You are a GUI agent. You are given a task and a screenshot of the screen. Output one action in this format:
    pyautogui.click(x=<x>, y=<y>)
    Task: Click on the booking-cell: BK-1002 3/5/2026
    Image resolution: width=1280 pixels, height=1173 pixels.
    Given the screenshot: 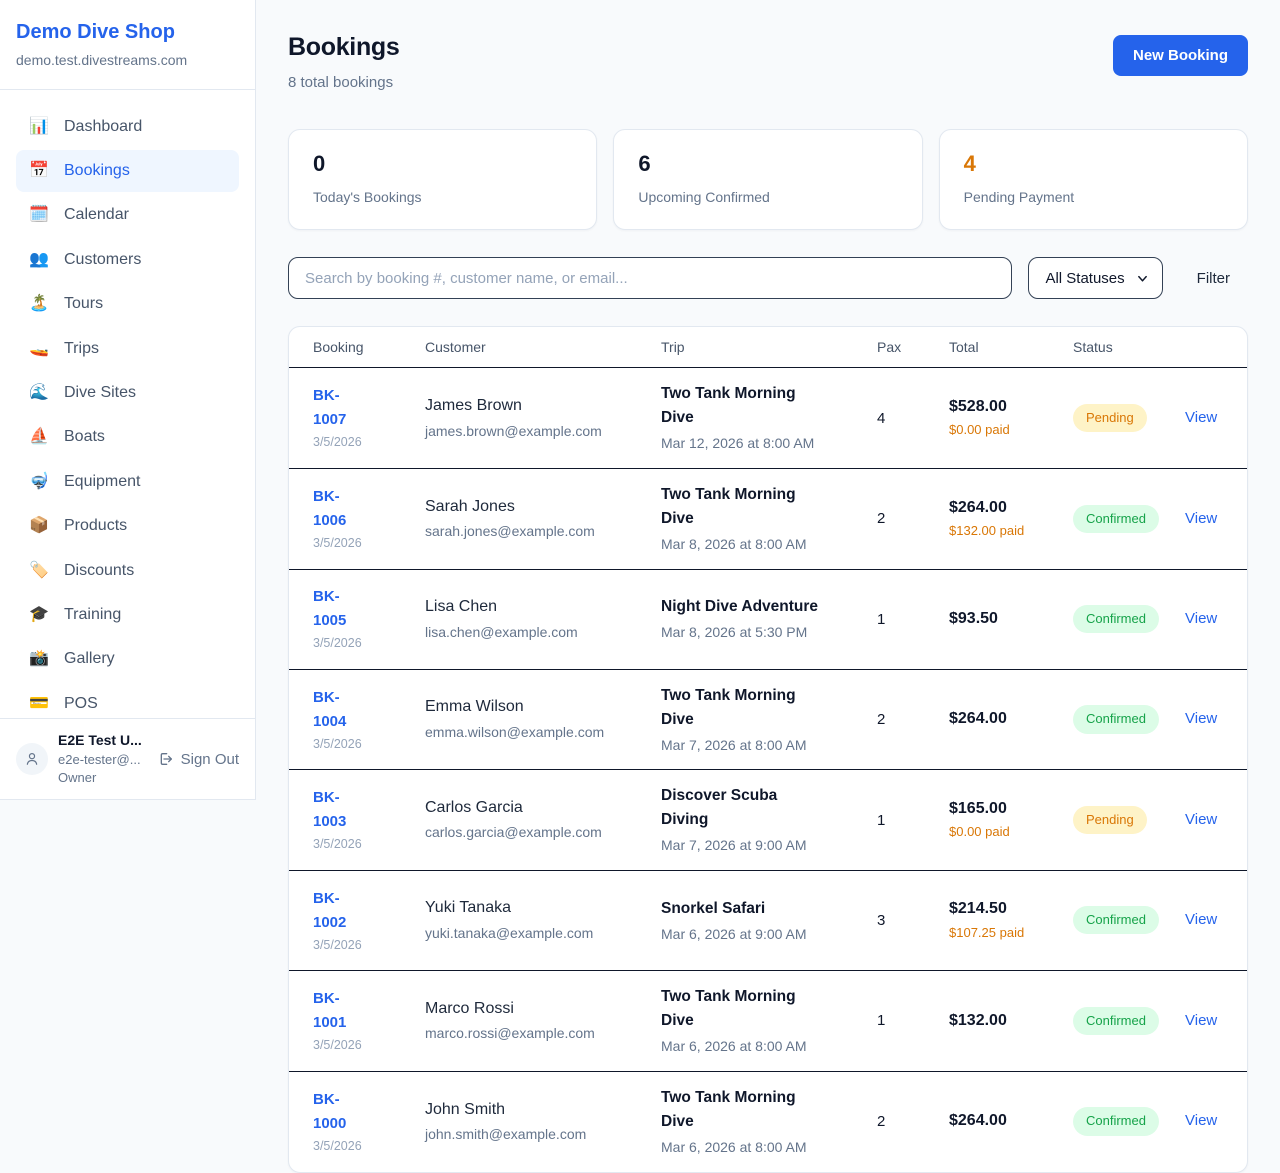 What is the action you would take?
    pyautogui.click(x=369, y=921)
    